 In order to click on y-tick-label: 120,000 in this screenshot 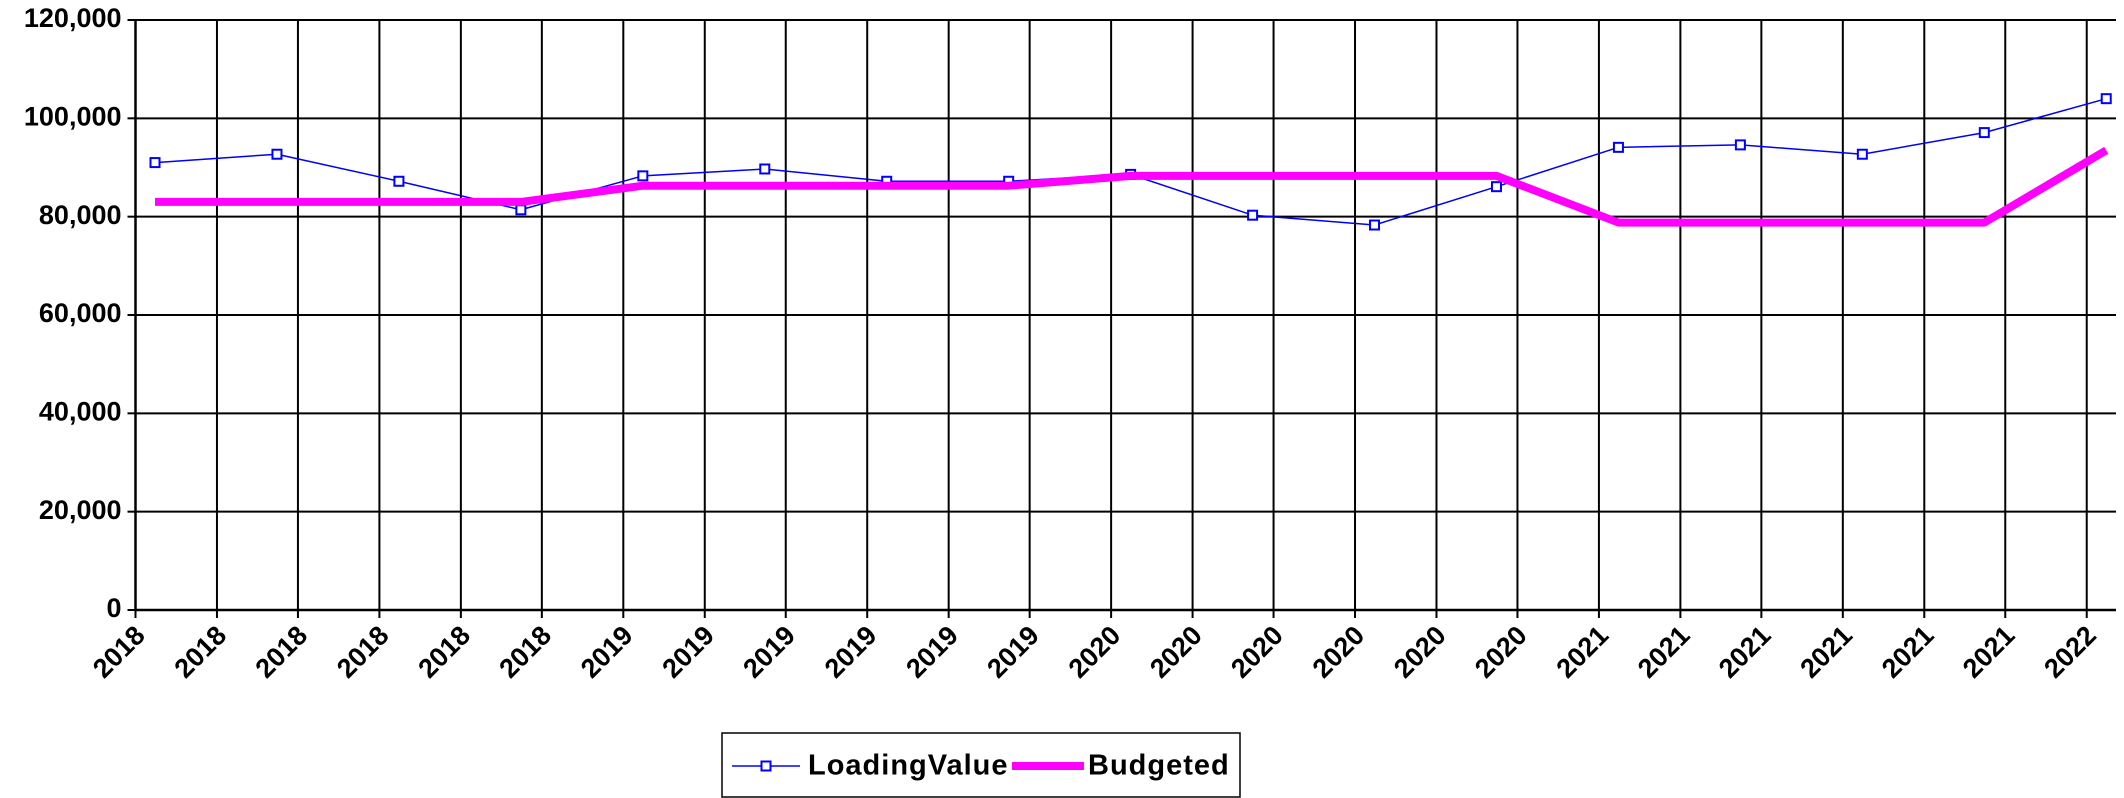, I will do `click(73, 18)`.